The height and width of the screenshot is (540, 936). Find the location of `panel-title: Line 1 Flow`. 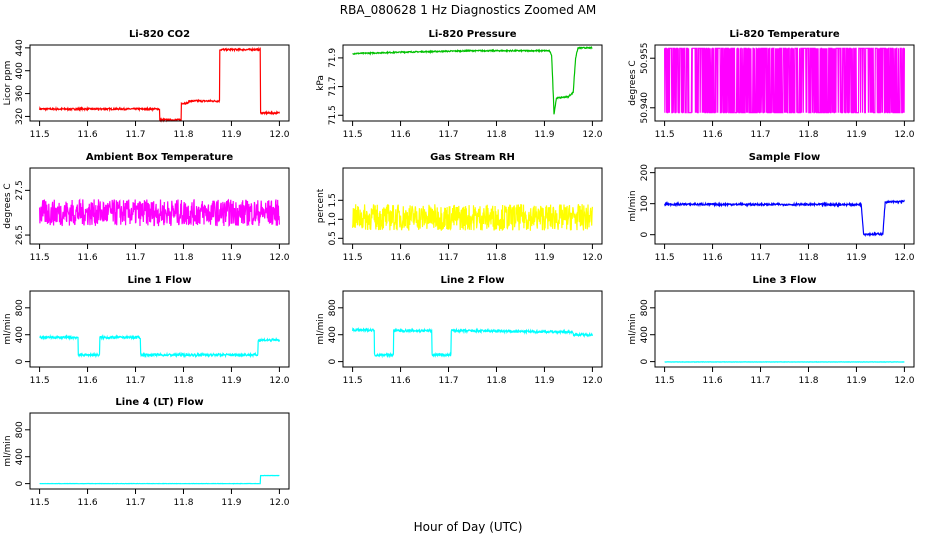

panel-title: Line 1 Flow is located at coordinates (160, 280).